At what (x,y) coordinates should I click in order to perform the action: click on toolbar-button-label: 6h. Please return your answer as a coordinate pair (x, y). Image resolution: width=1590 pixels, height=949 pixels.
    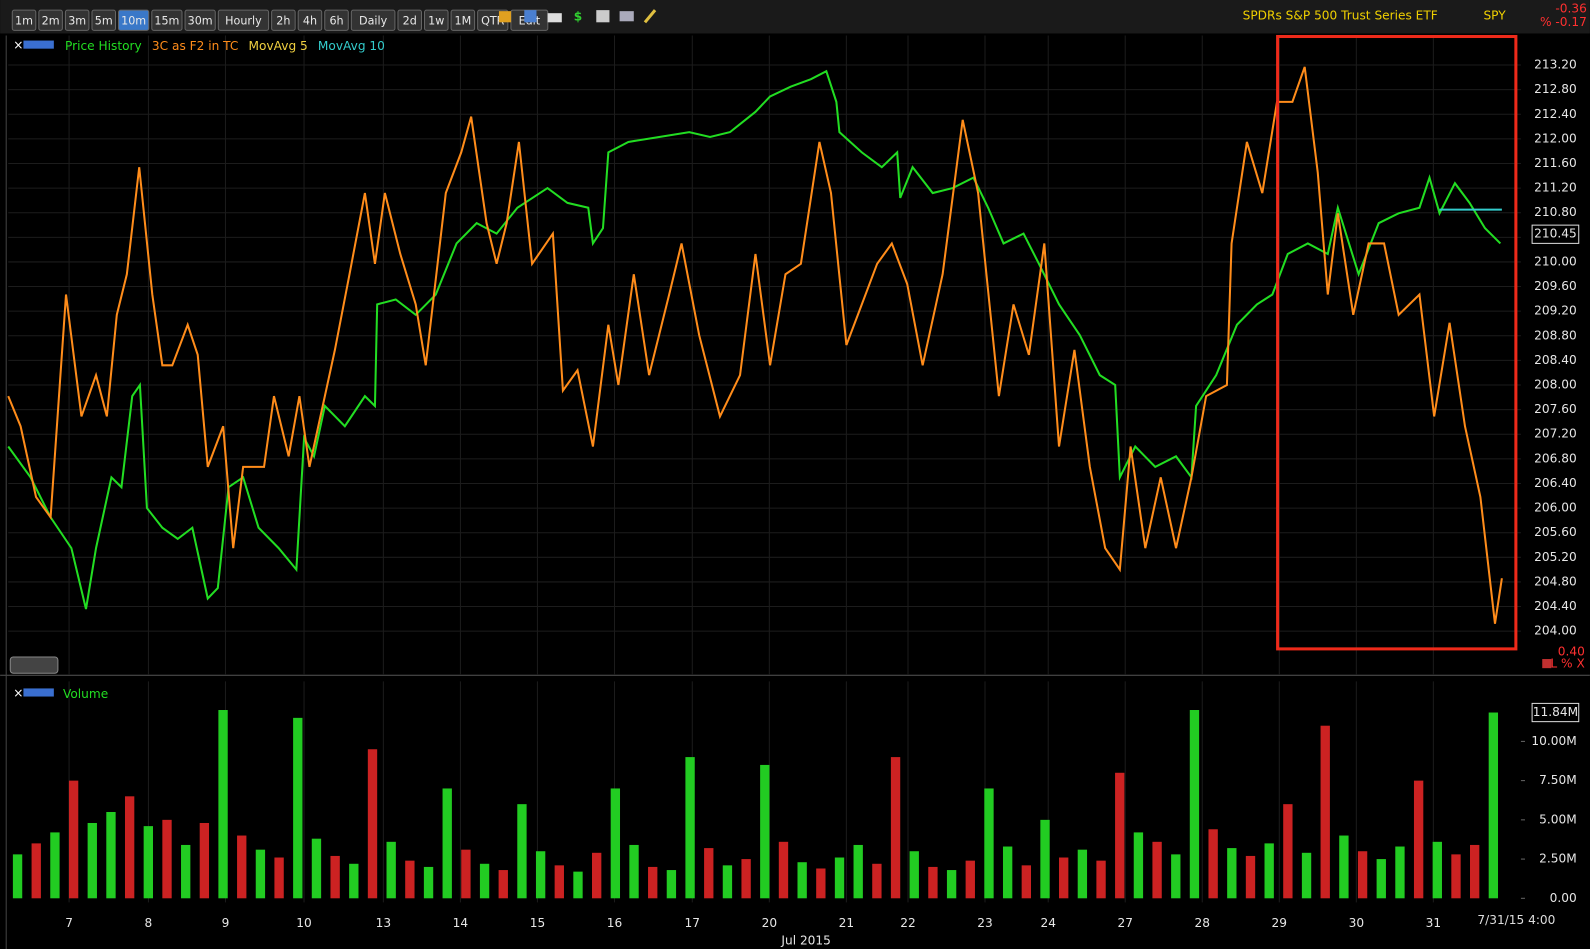
    Looking at the image, I should click on (336, 20).